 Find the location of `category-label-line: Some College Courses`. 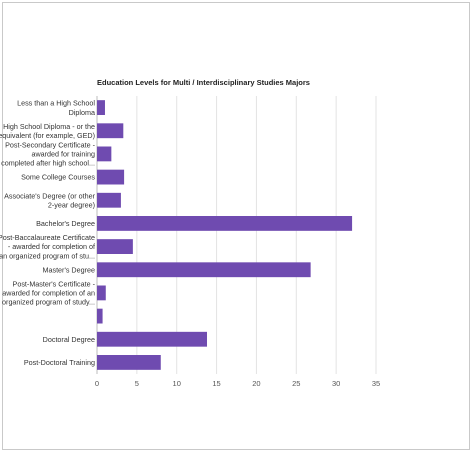

category-label-line: Some College Courses is located at coordinates (58, 177).